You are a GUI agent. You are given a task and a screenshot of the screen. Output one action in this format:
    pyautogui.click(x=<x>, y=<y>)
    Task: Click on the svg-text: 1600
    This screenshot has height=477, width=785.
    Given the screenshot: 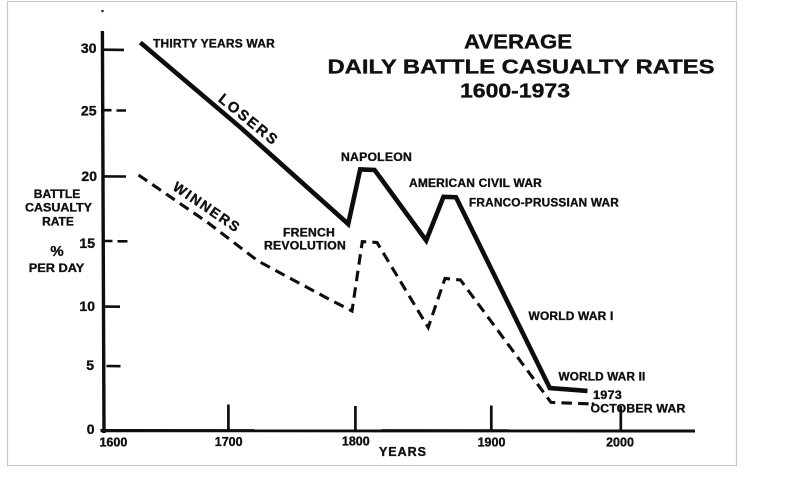 What is the action you would take?
    pyautogui.click(x=113, y=443)
    